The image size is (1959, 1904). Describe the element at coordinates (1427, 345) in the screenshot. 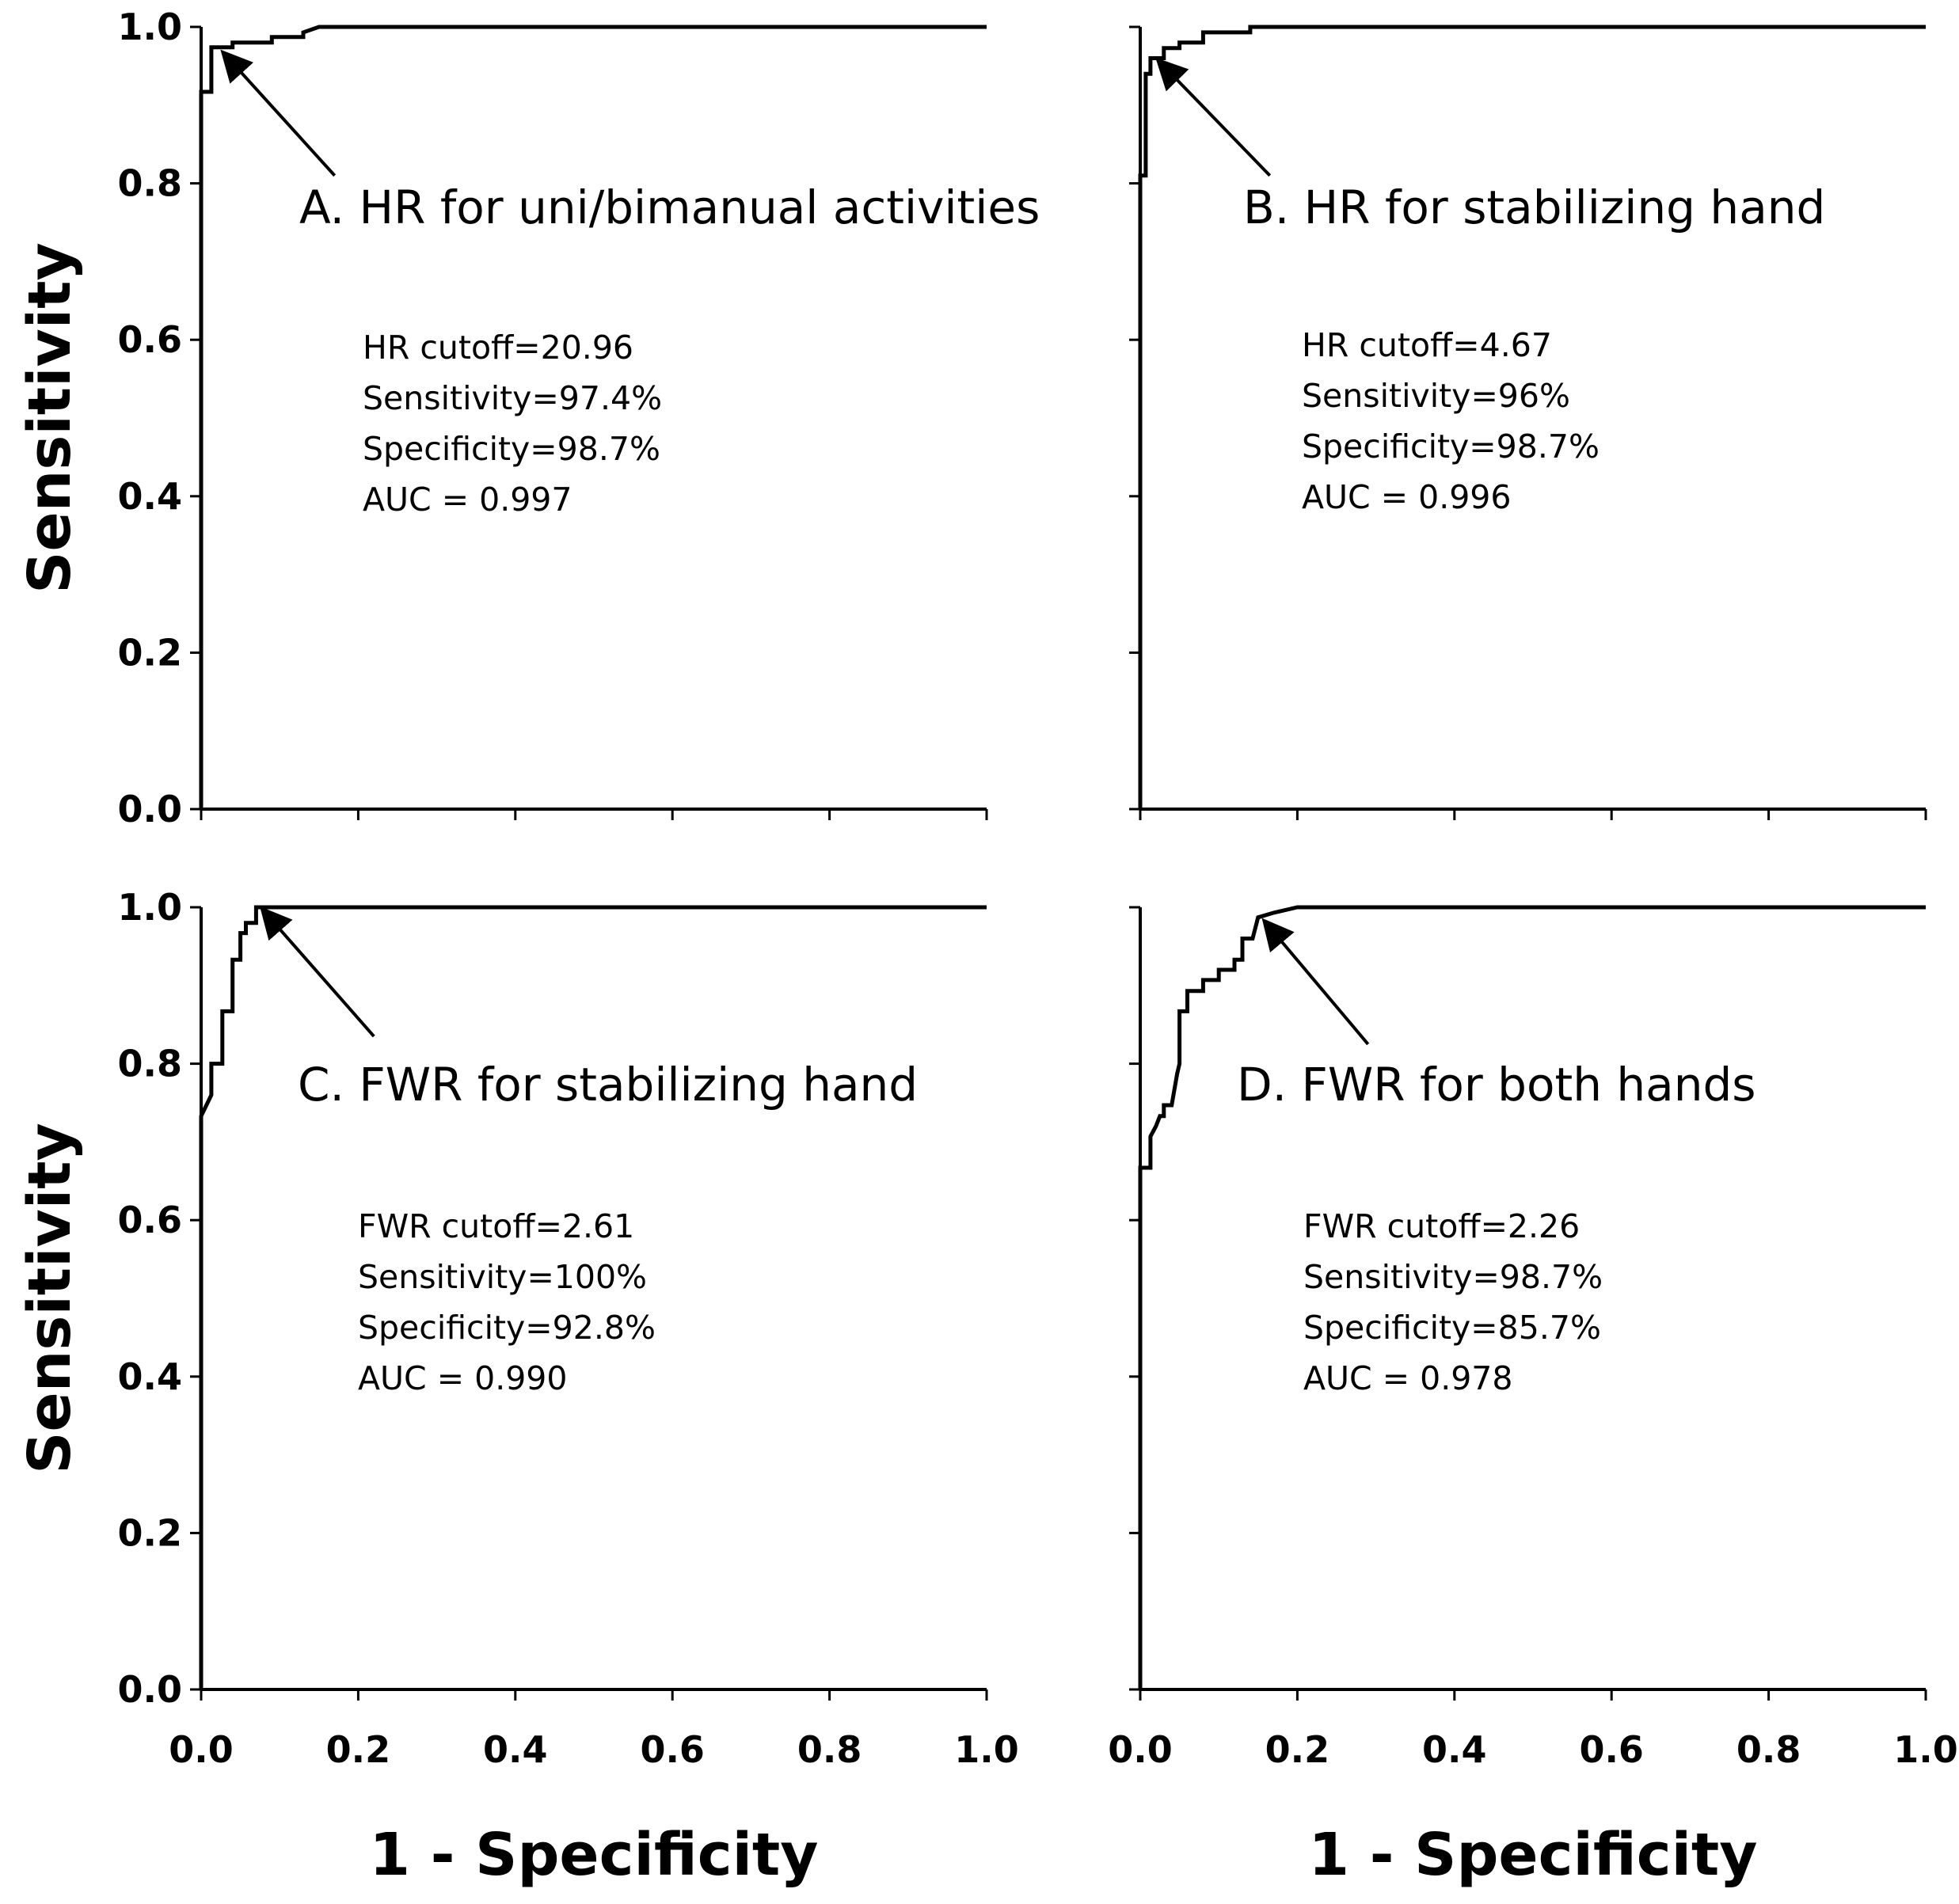

I see `stat-annotation: HR cutoff=4.67` at that location.